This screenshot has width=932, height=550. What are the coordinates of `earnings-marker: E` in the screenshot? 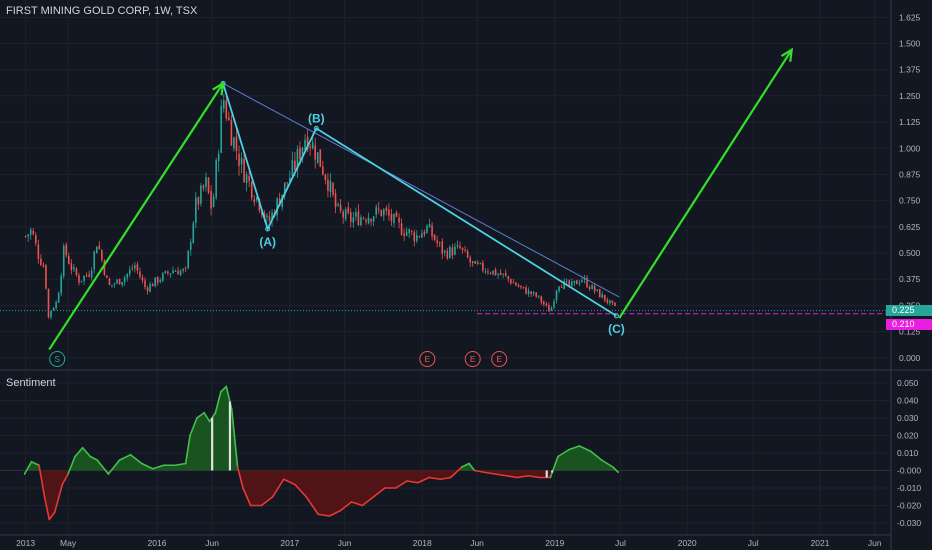 It's located at (499, 359).